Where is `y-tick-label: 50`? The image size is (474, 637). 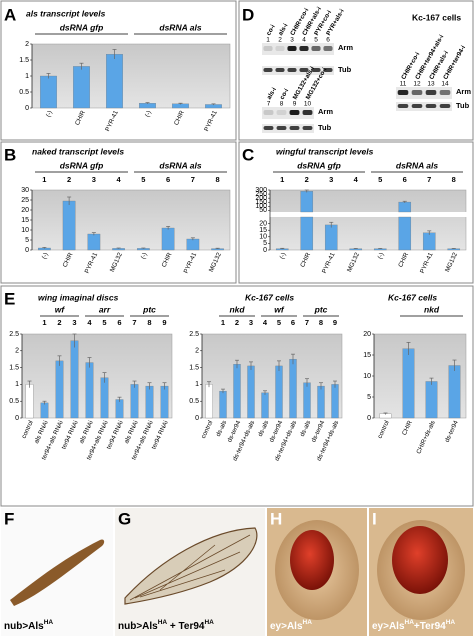 y-tick-label: 50 is located at coordinates (263, 210).